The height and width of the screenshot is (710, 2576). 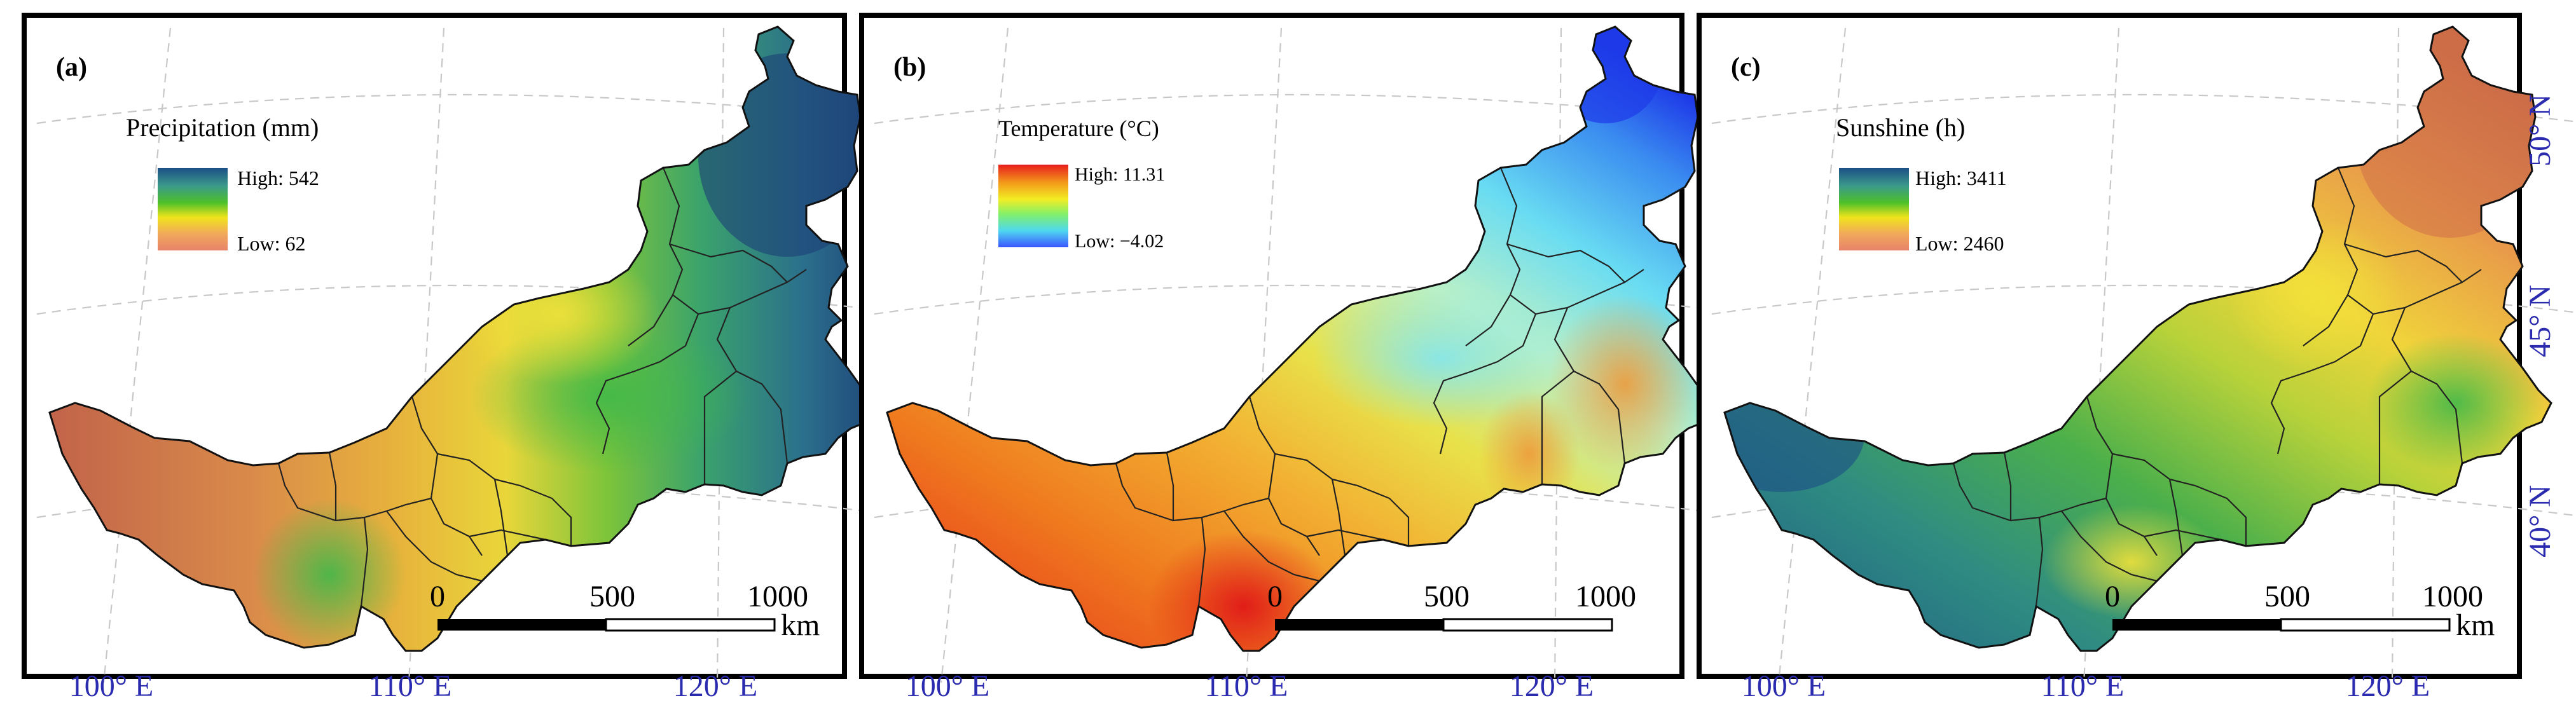 What do you see at coordinates (1746, 67) in the screenshot?
I see `panel-tag: (c)` at bounding box center [1746, 67].